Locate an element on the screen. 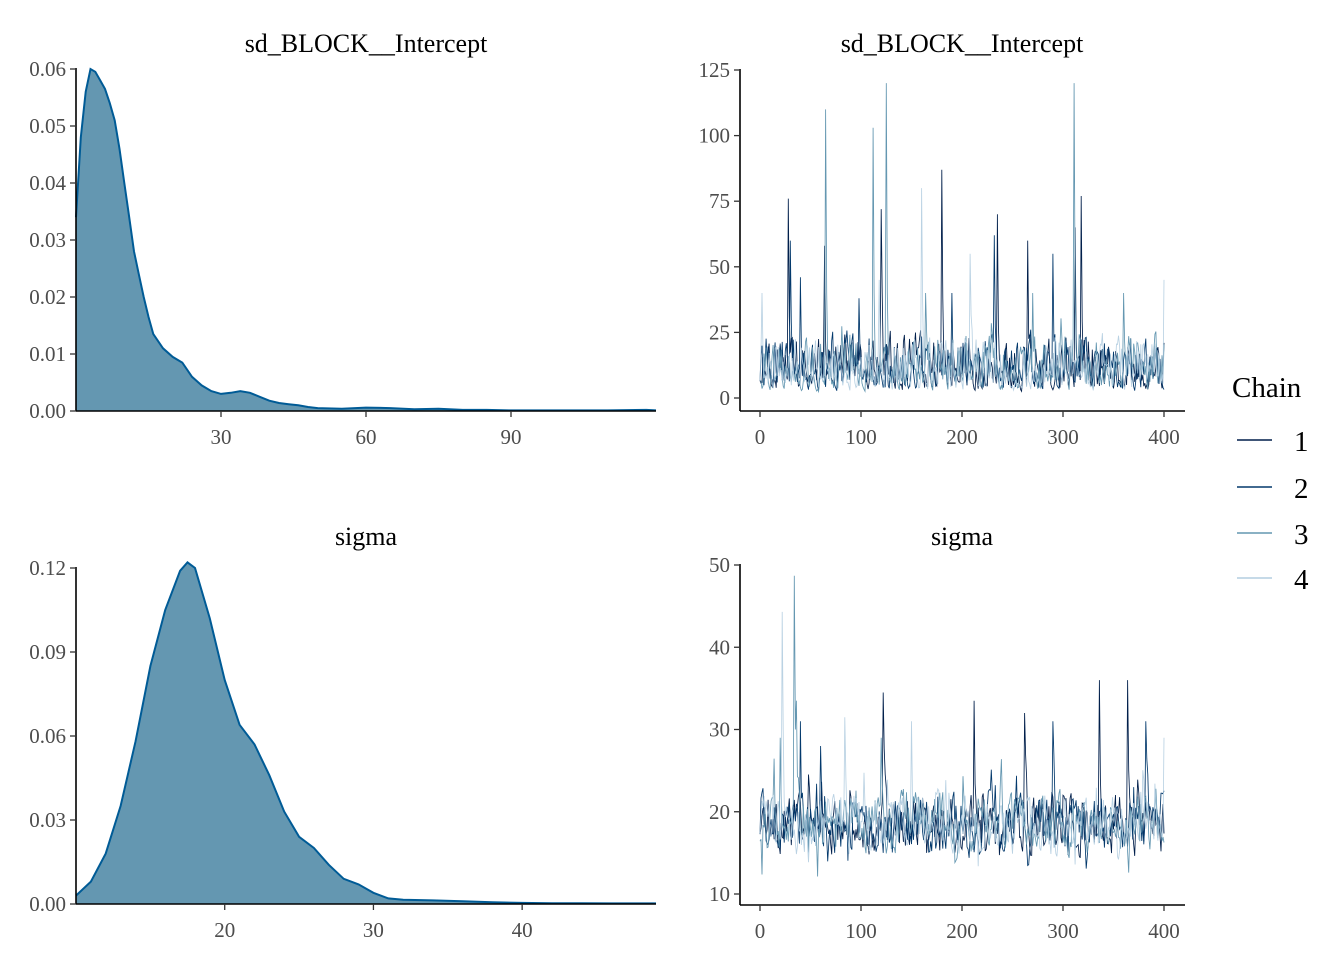 The image size is (1344, 960). legend-label: 3 is located at coordinates (1301, 535).